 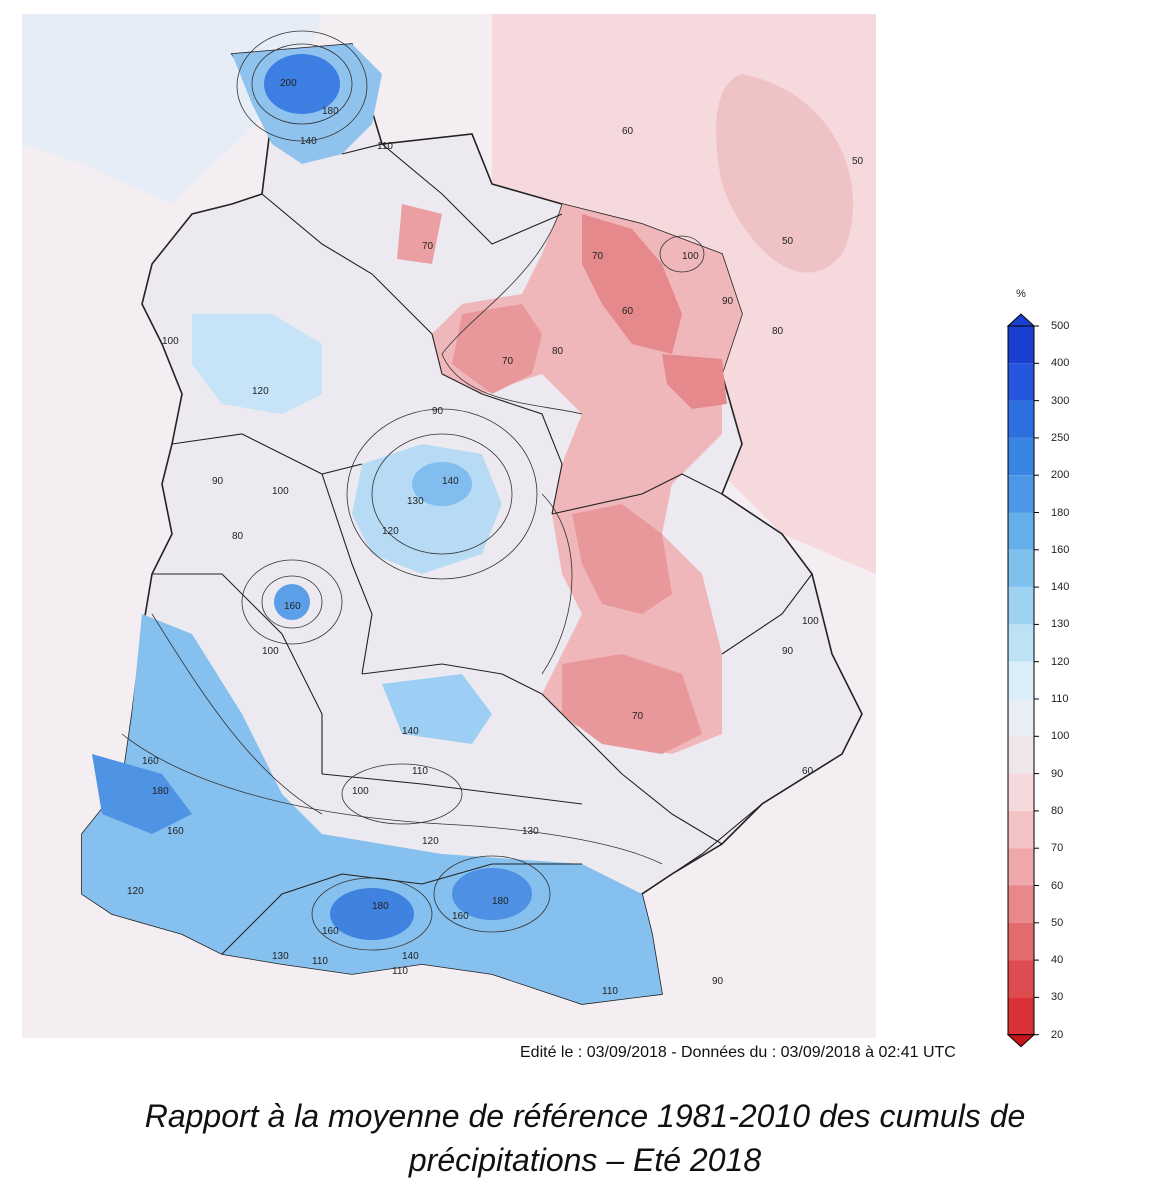 What do you see at coordinates (142, 794) in the screenshot?
I see `excess-core-coast` at bounding box center [142, 794].